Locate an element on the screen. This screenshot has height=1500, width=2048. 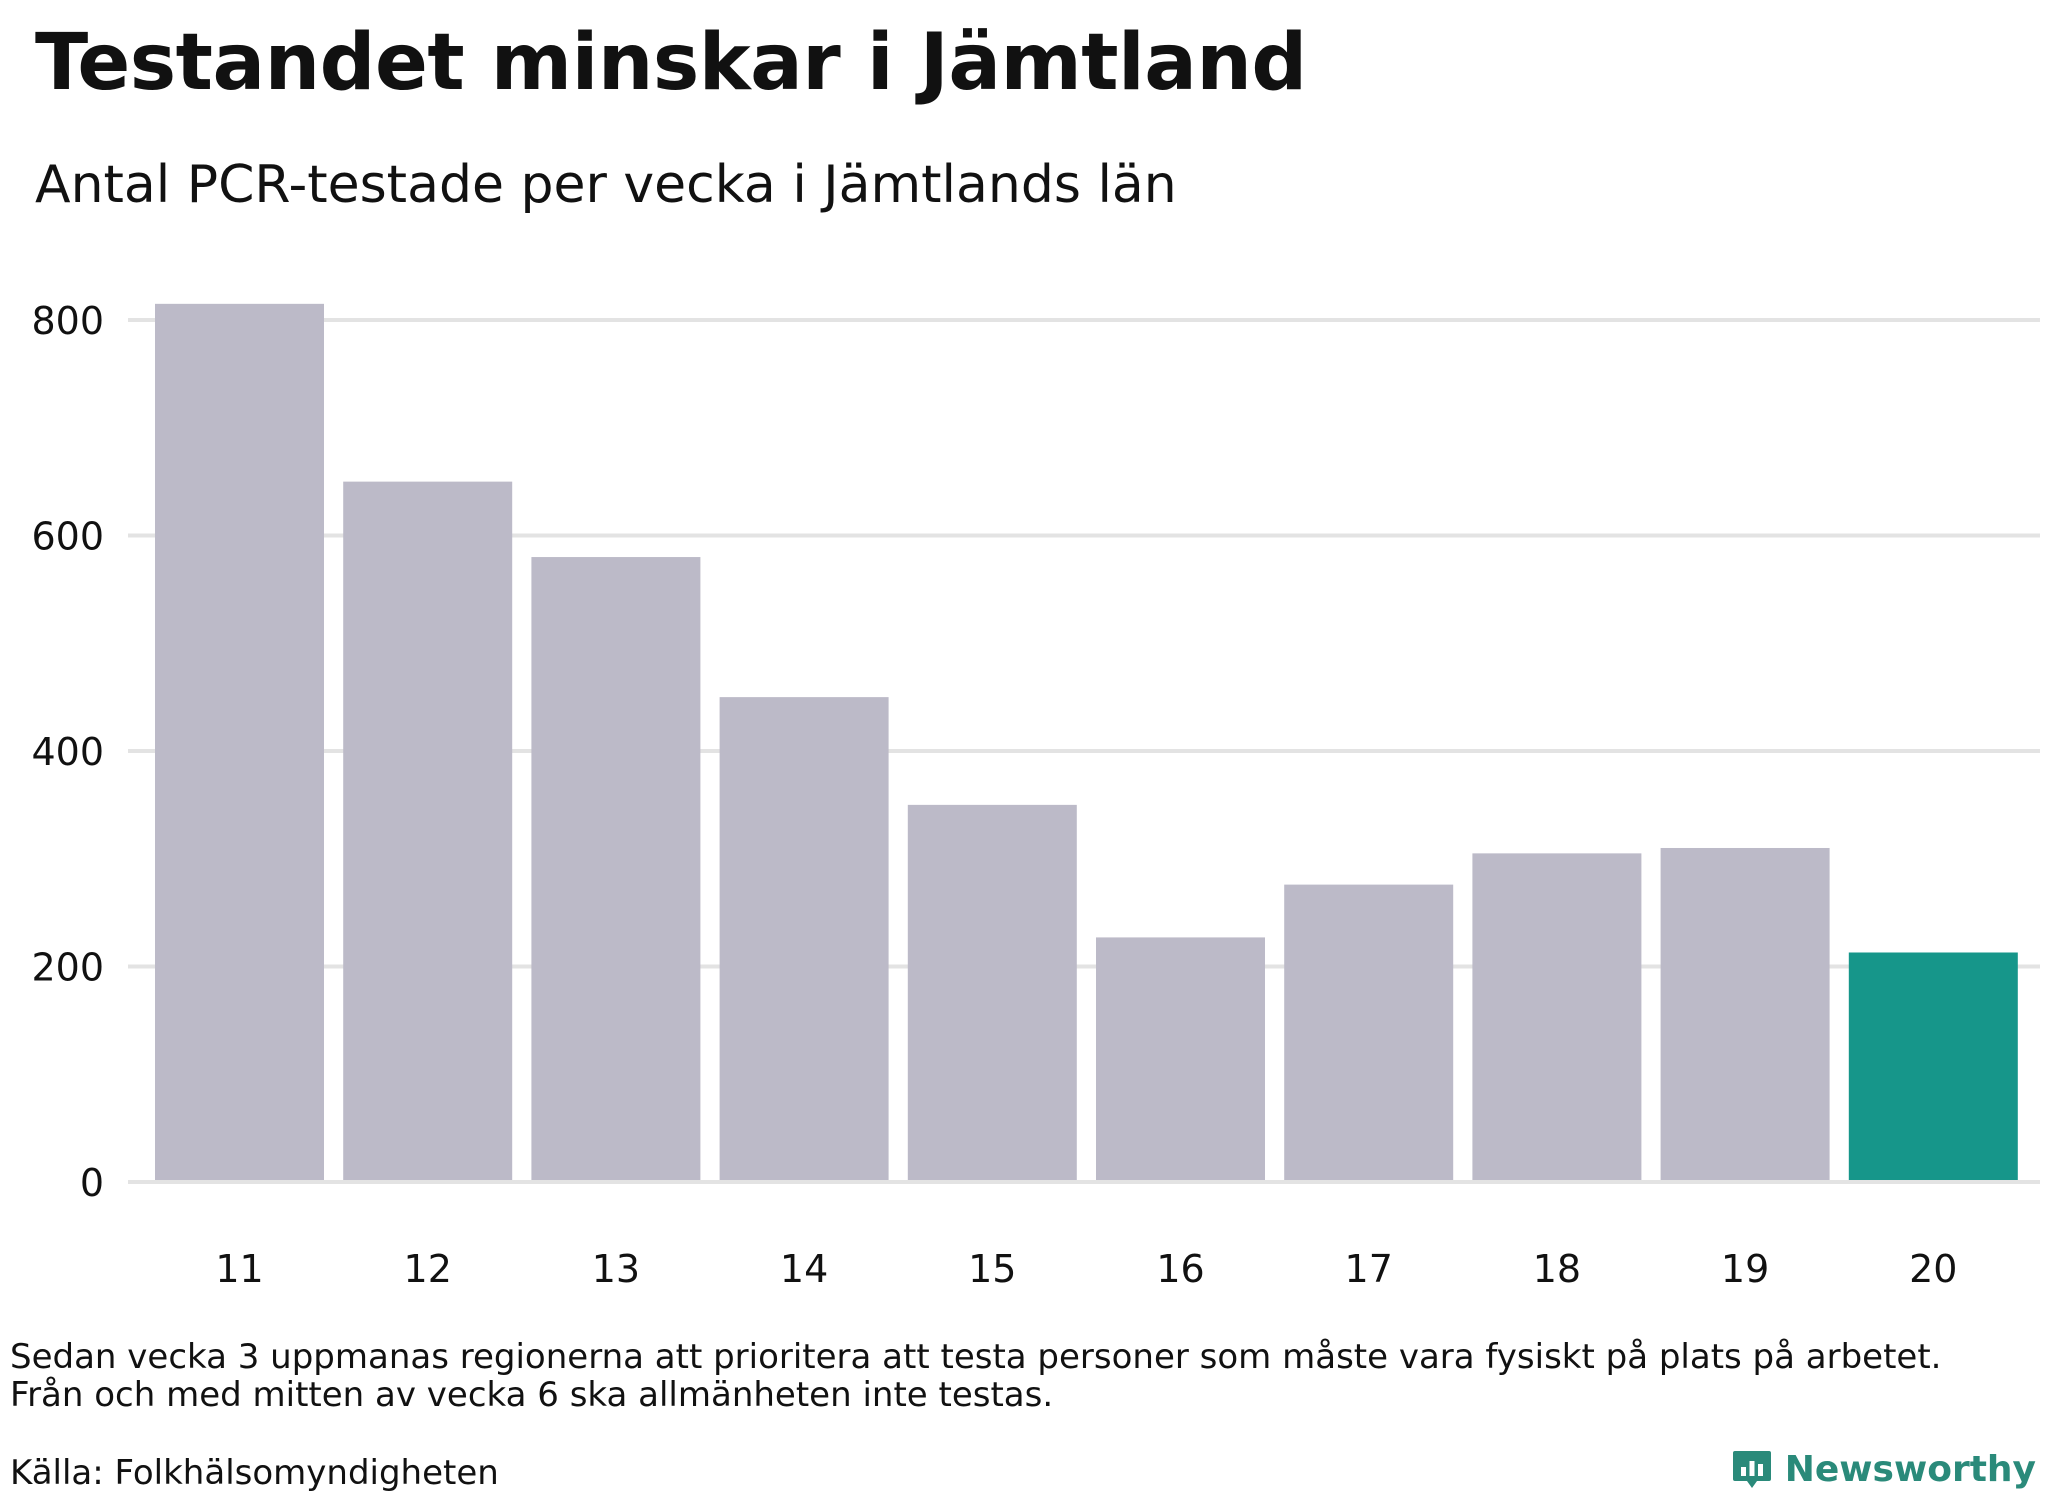
x-tick-label-16: 16 is located at coordinates (1180, 1269).